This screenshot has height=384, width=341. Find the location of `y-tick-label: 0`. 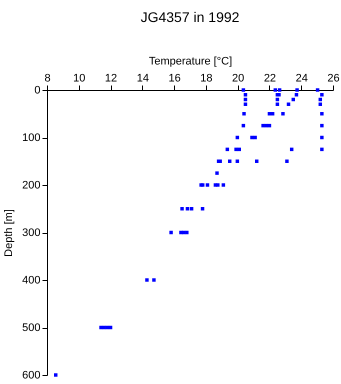

y-tick-label: 0 is located at coordinates (37, 90).